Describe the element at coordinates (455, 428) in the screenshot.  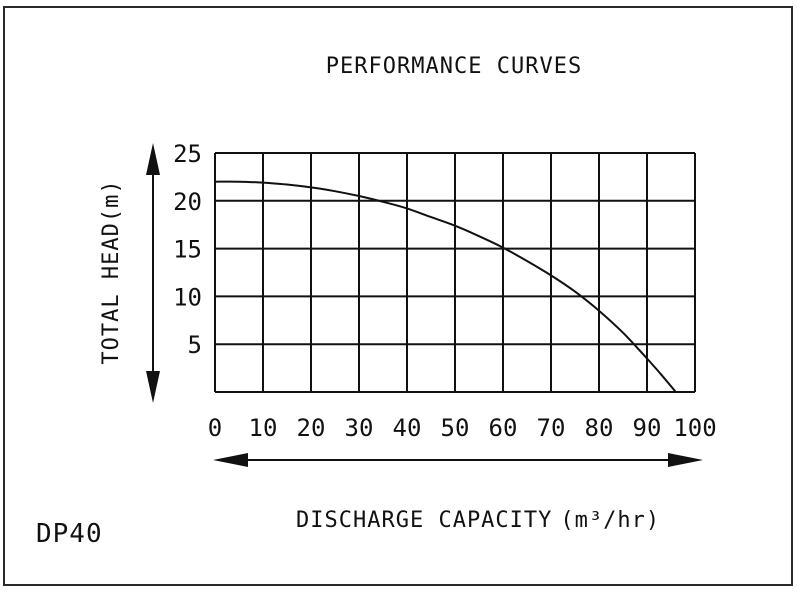
I see `x-tick-label-50: 50` at that location.